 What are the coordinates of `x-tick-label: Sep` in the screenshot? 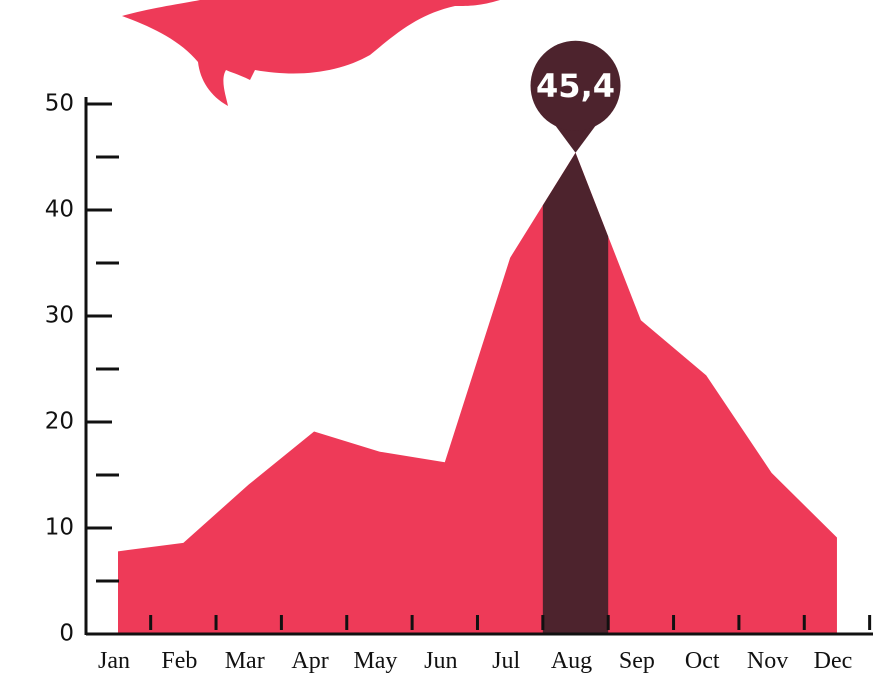 It's located at (637, 661).